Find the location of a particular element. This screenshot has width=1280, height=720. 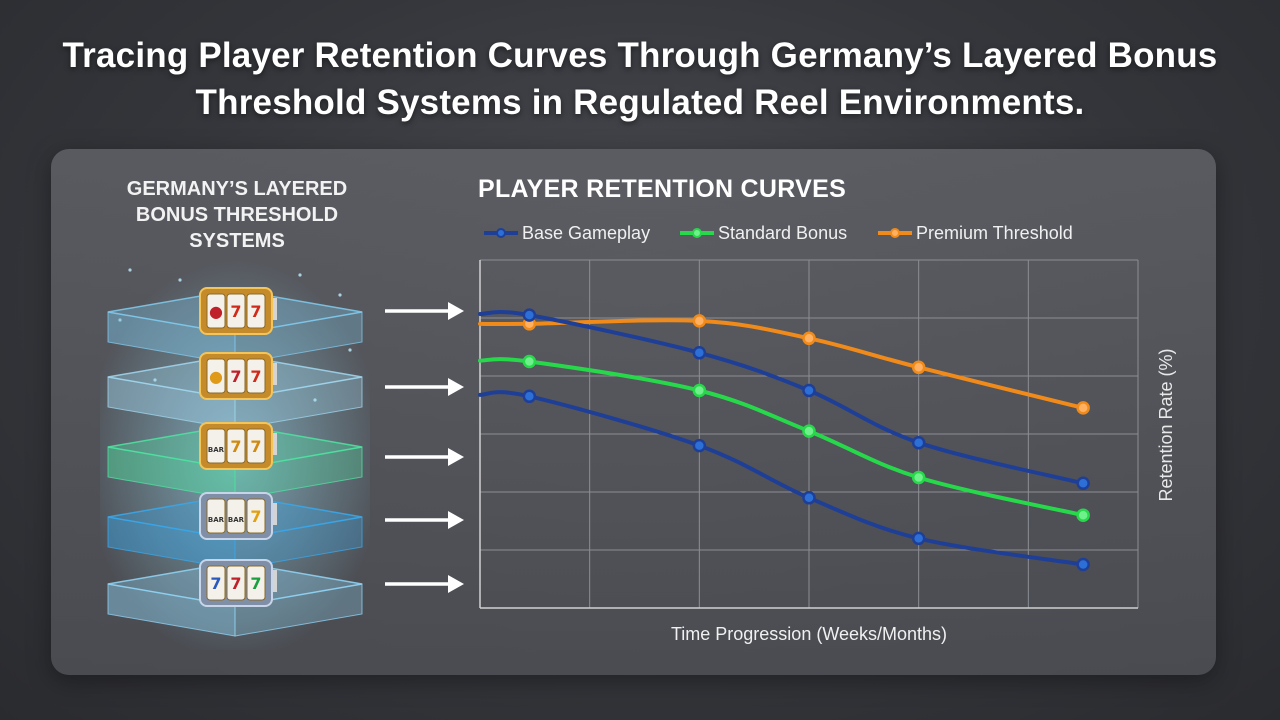

legend-swatch-base is located at coordinates (501, 233).